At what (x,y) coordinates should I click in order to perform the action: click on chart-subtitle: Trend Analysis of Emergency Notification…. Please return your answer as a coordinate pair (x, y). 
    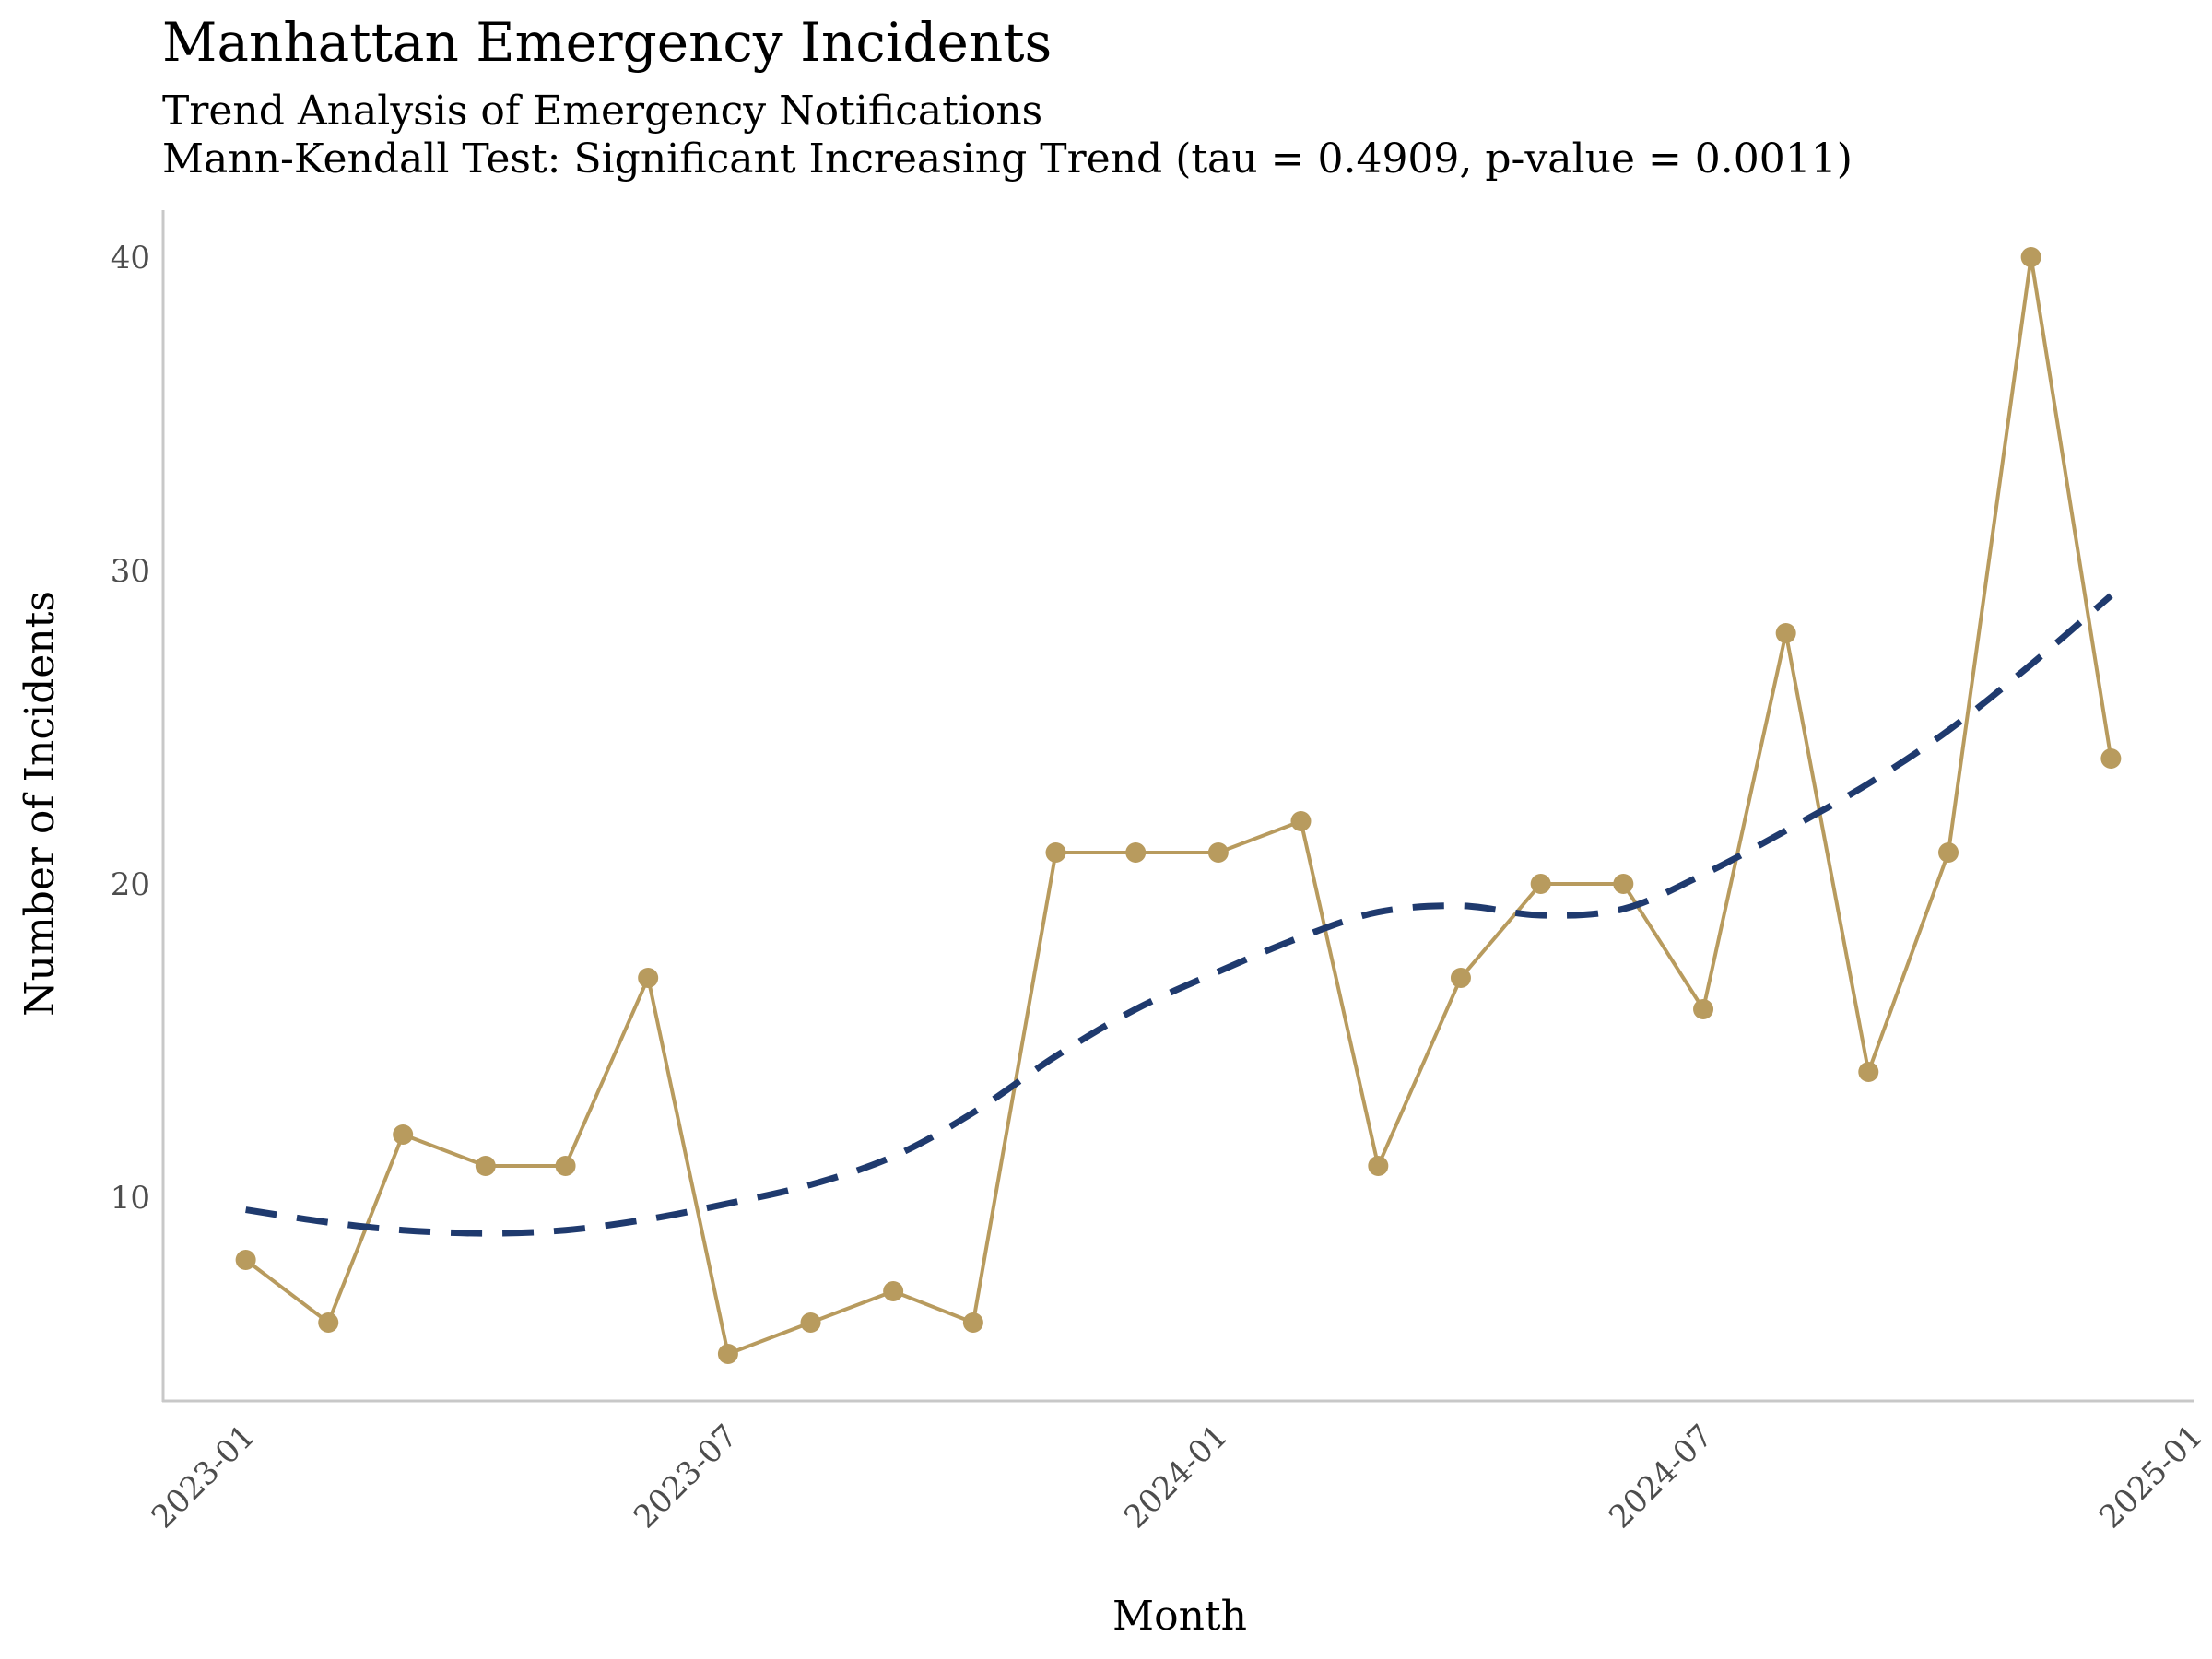
    Looking at the image, I should click on (602, 111).